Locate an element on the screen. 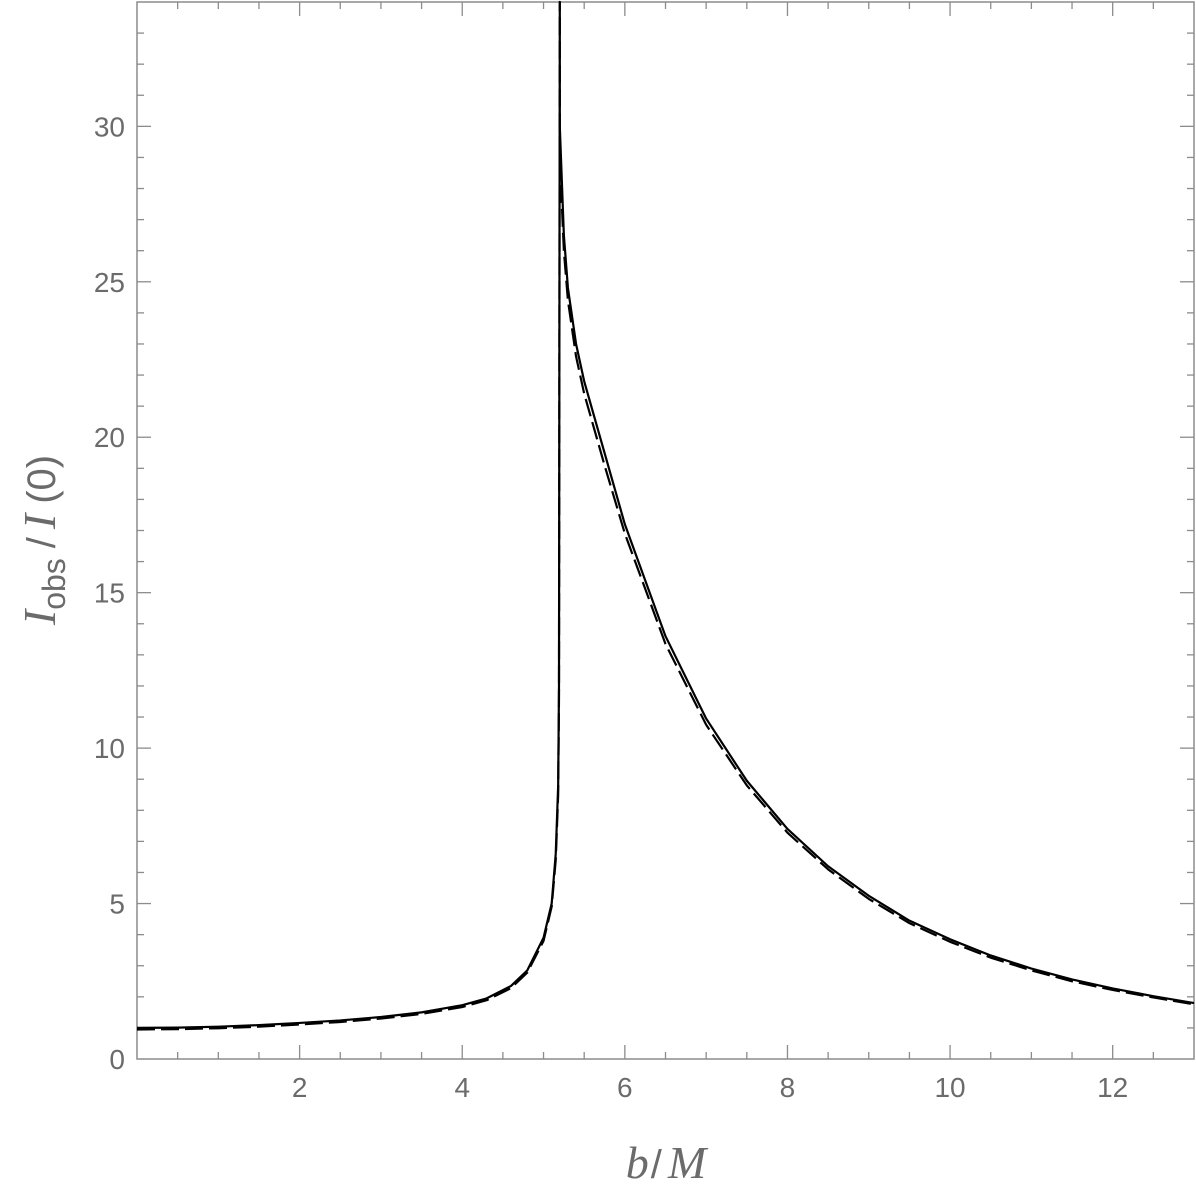 The height and width of the screenshot is (1198, 1196). x-tick-label: 4 is located at coordinates (462, 1087).